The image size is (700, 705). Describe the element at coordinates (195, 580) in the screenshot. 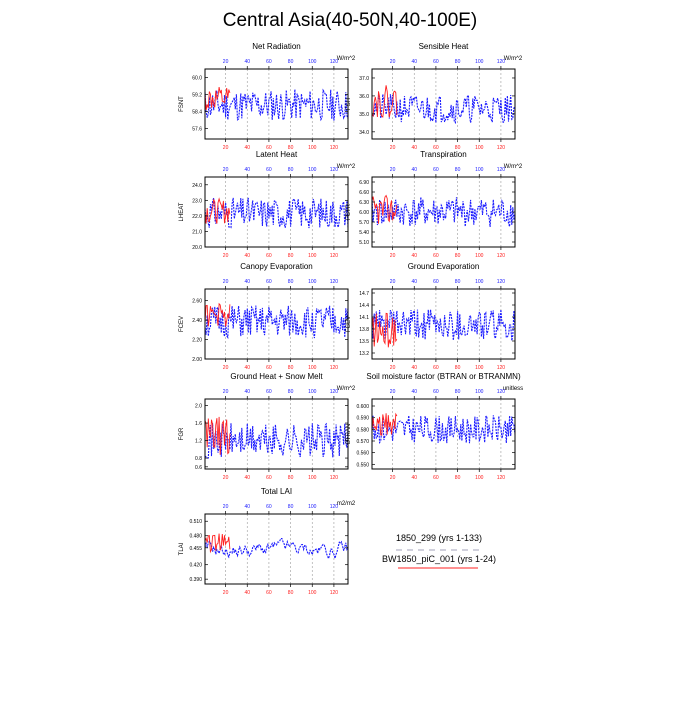

I see `y-tick-label: 0.390` at that location.